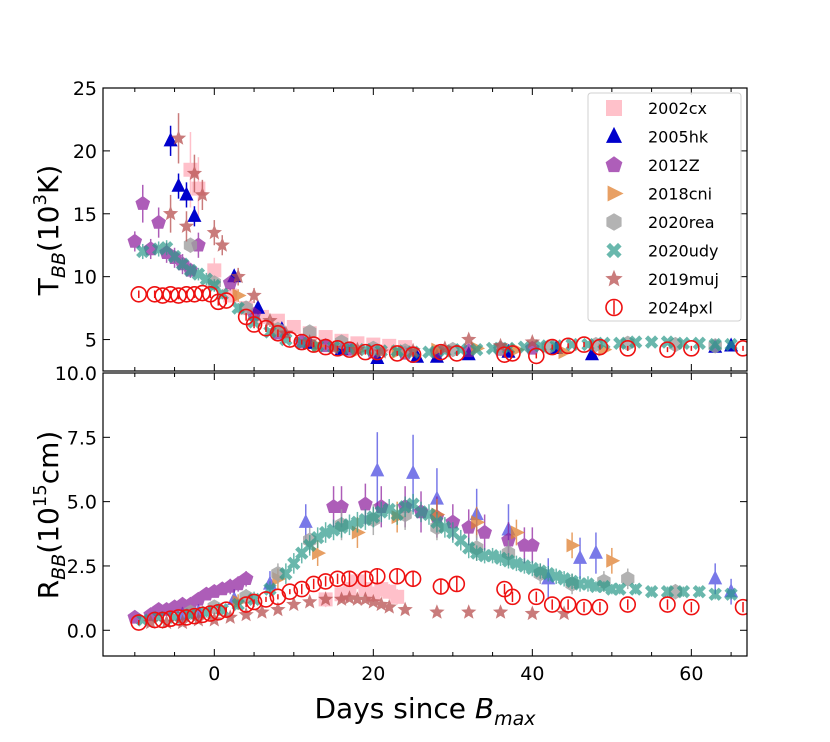 The width and height of the screenshot is (830, 742). What do you see at coordinates (681, 222) in the screenshot?
I see `legend-label-2020rea: 2020rea` at bounding box center [681, 222].